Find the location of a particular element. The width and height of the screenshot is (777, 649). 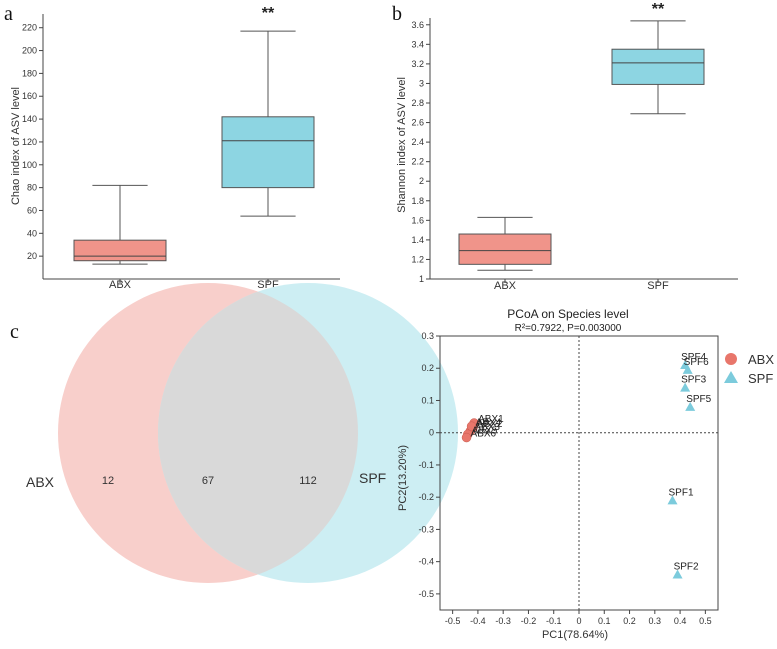

venn-count-shared: 67 is located at coordinates (208, 481).